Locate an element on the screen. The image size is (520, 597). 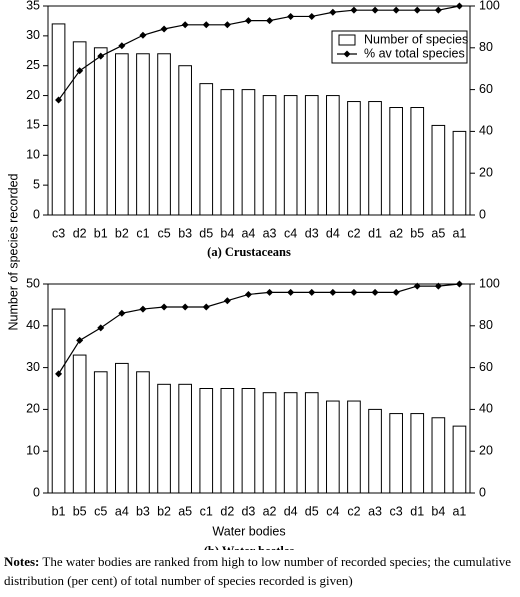
y2-tick-label: 0 is located at coordinates (482, 214).